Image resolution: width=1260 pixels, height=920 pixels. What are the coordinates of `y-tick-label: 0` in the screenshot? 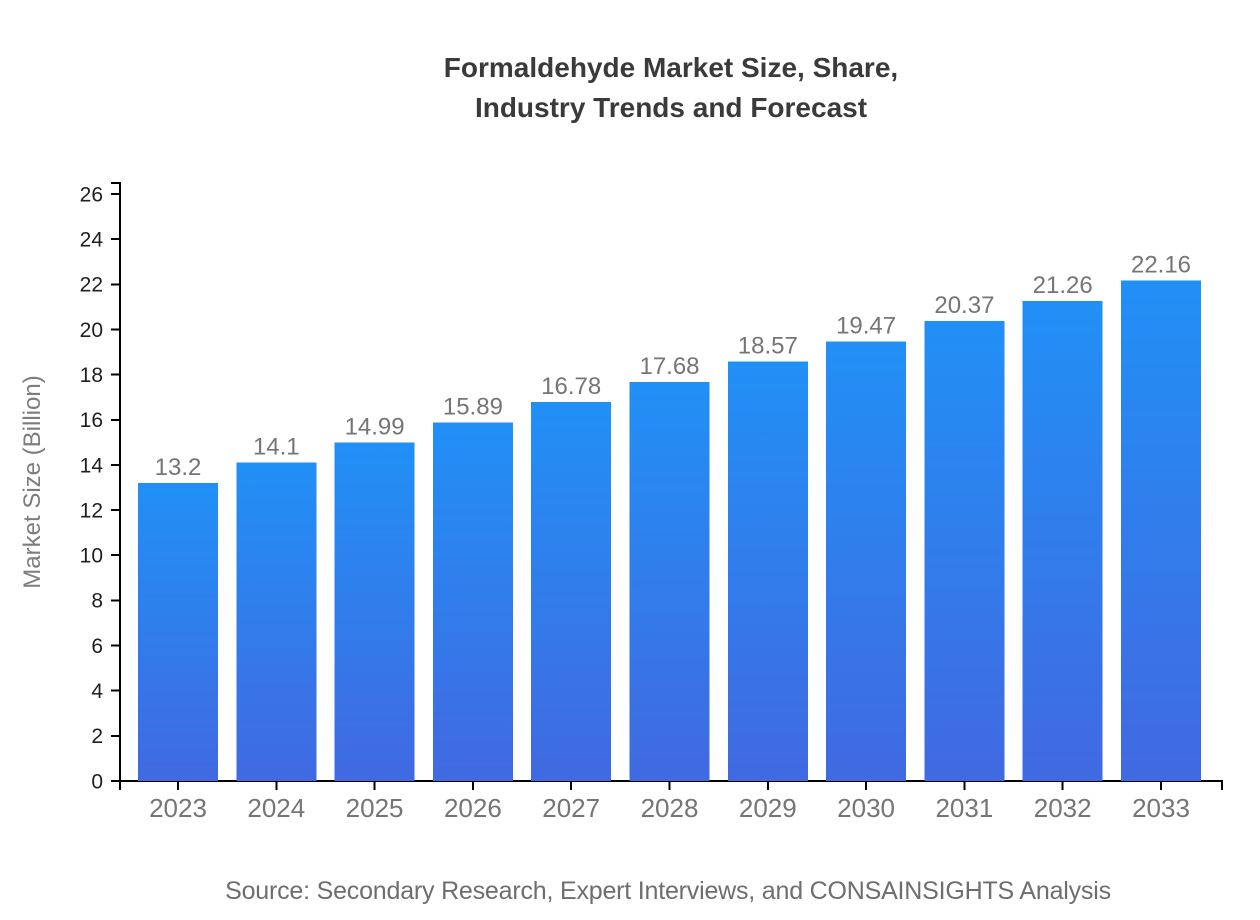 It's located at (97, 781).